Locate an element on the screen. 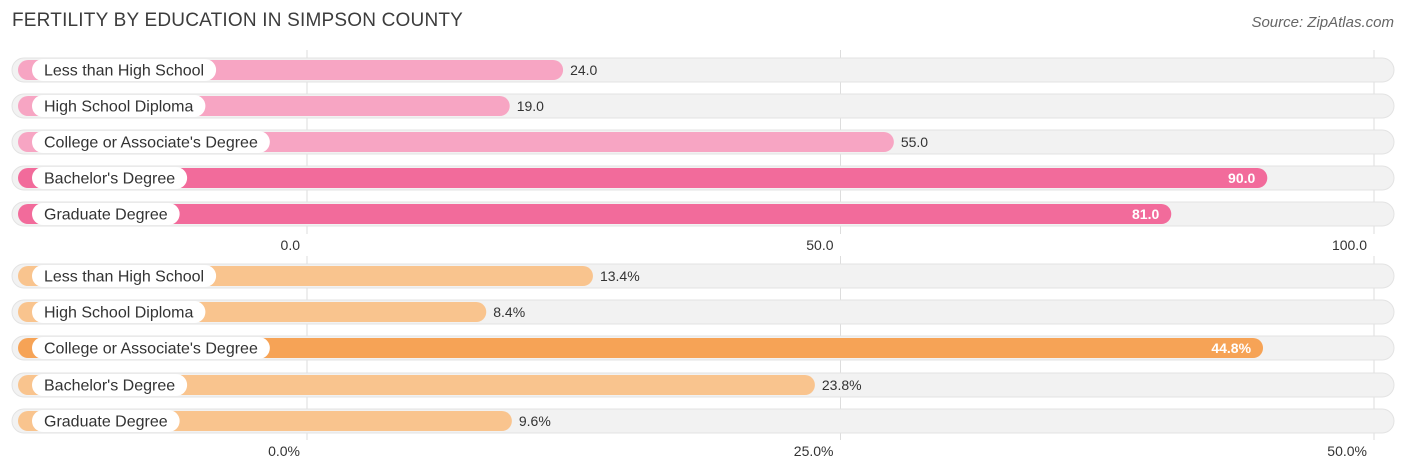  category-label-1-0: Less than High School is located at coordinates (124, 277).